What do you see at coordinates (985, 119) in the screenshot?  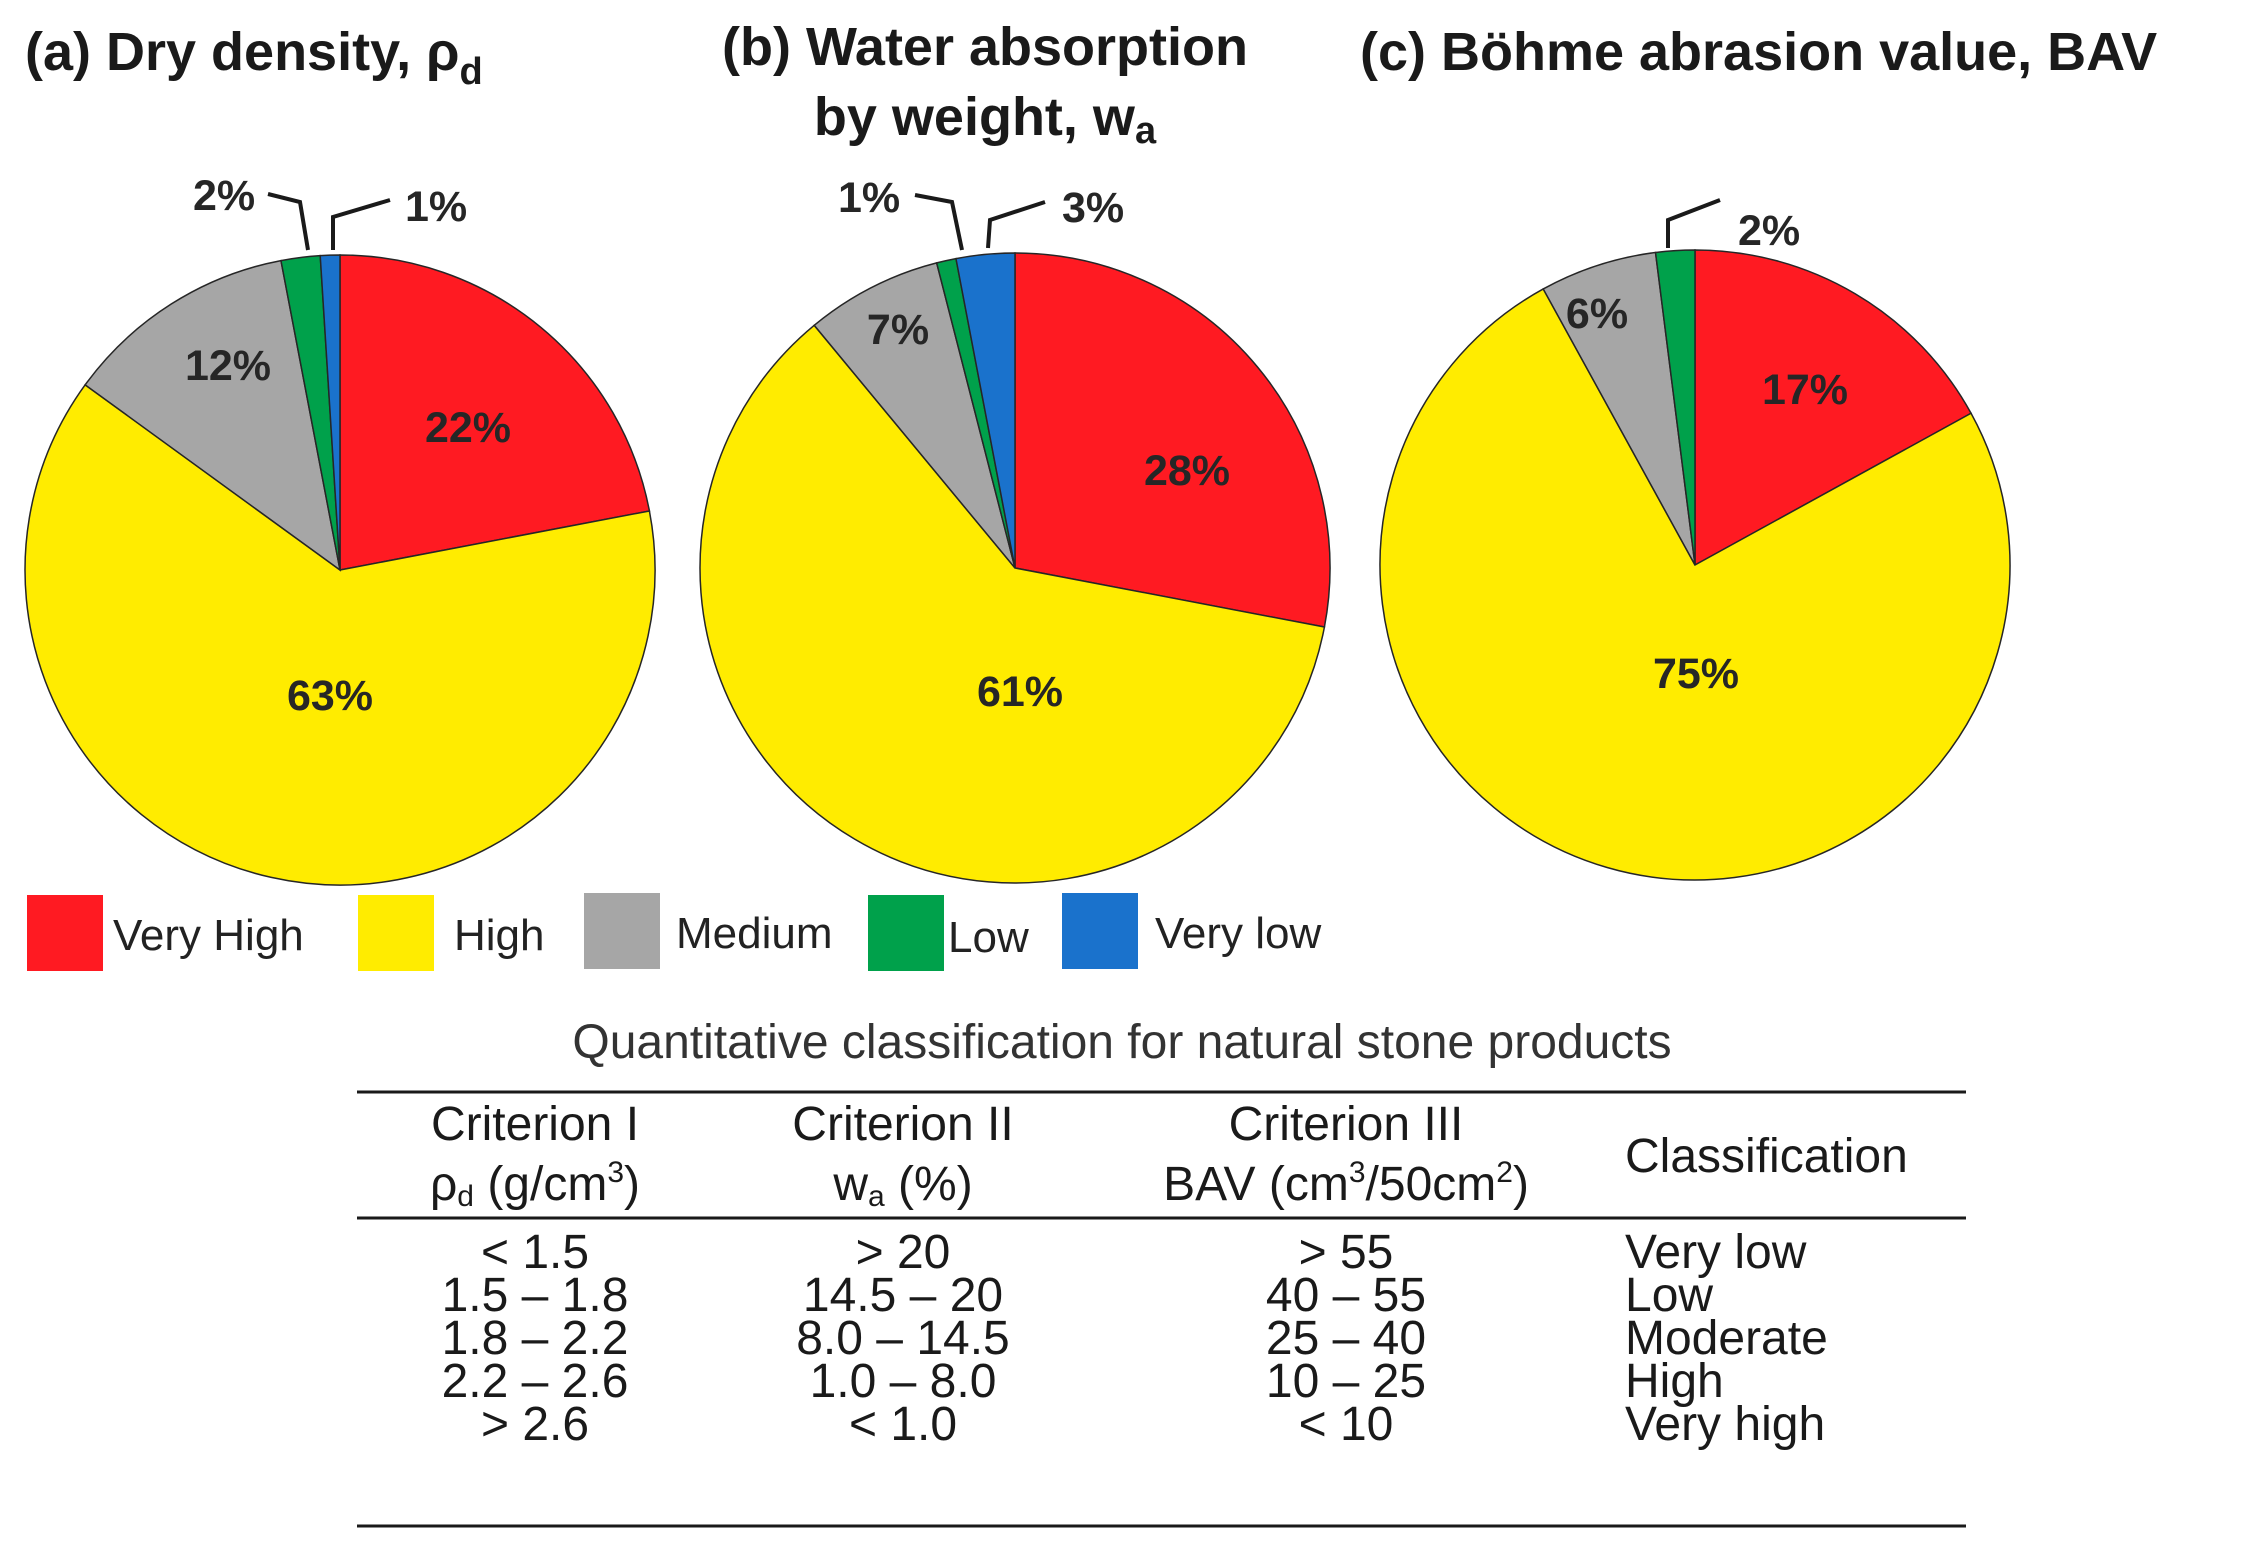 I see `pie-b-title-line2: by weight, wa` at bounding box center [985, 119].